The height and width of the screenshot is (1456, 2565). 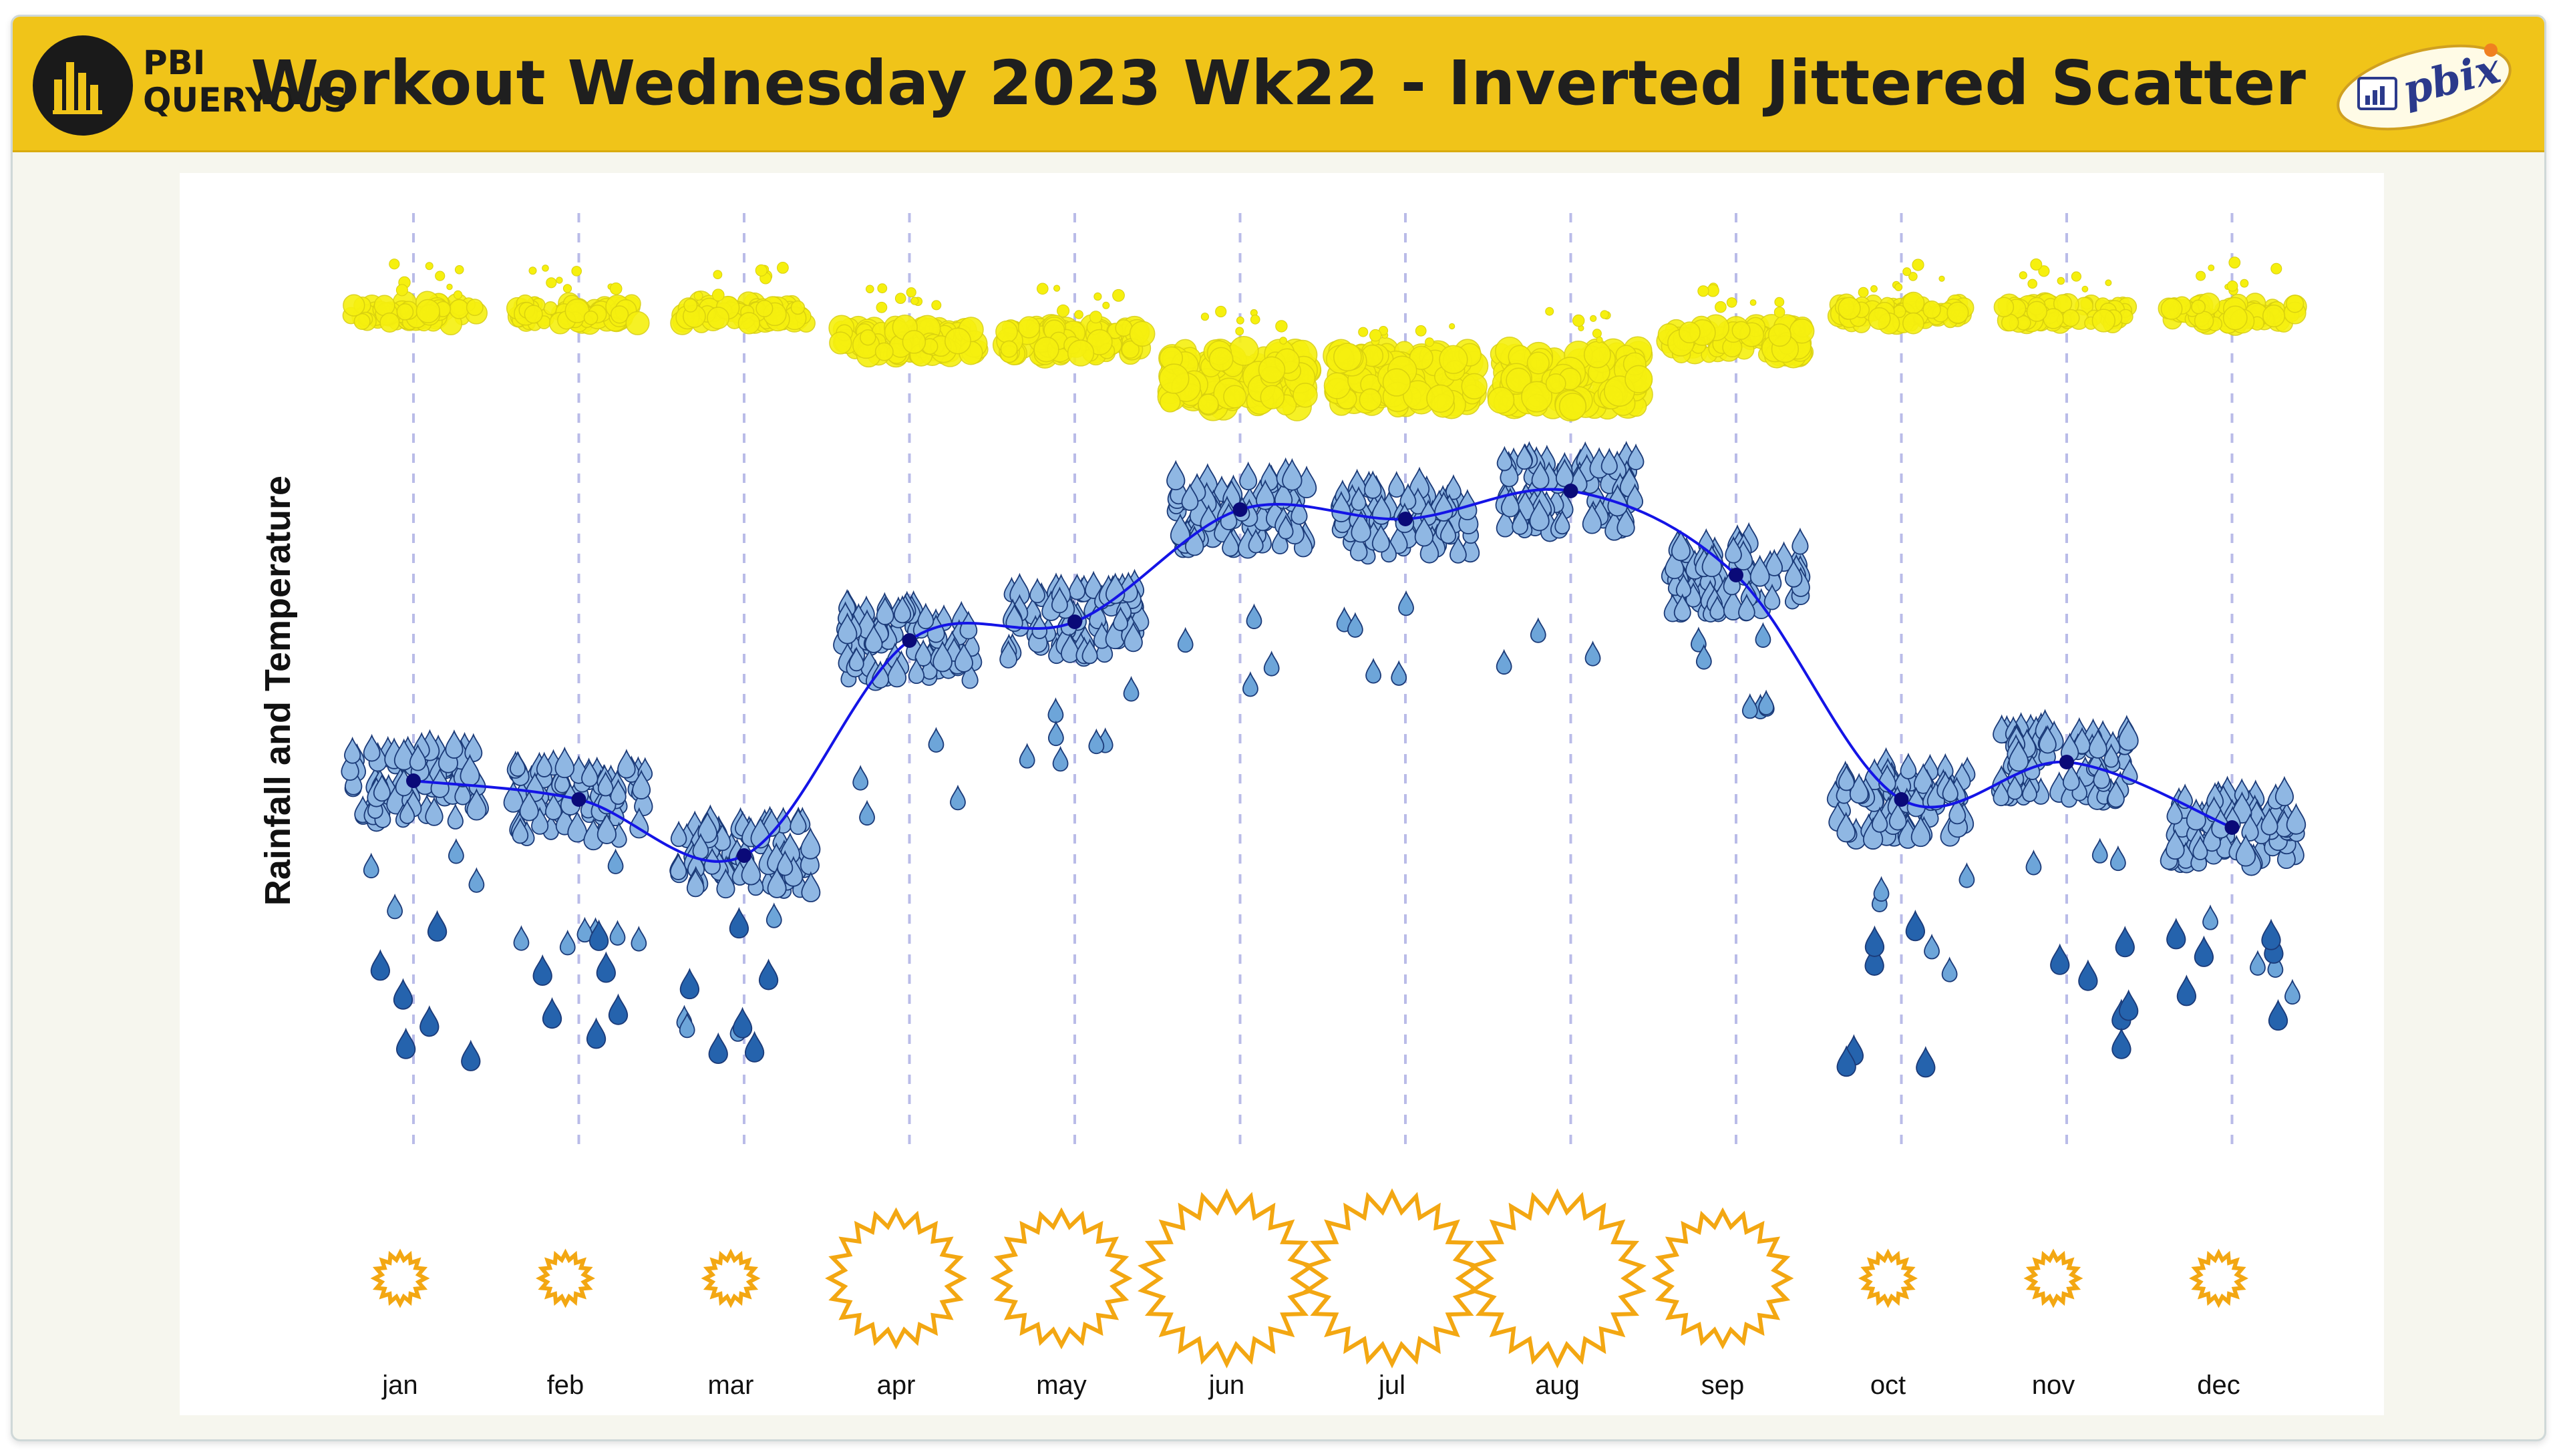 What do you see at coordinates (1037, 590) in the screenshot?
I see `raindrop-may` at bounding box center [1037, 590].